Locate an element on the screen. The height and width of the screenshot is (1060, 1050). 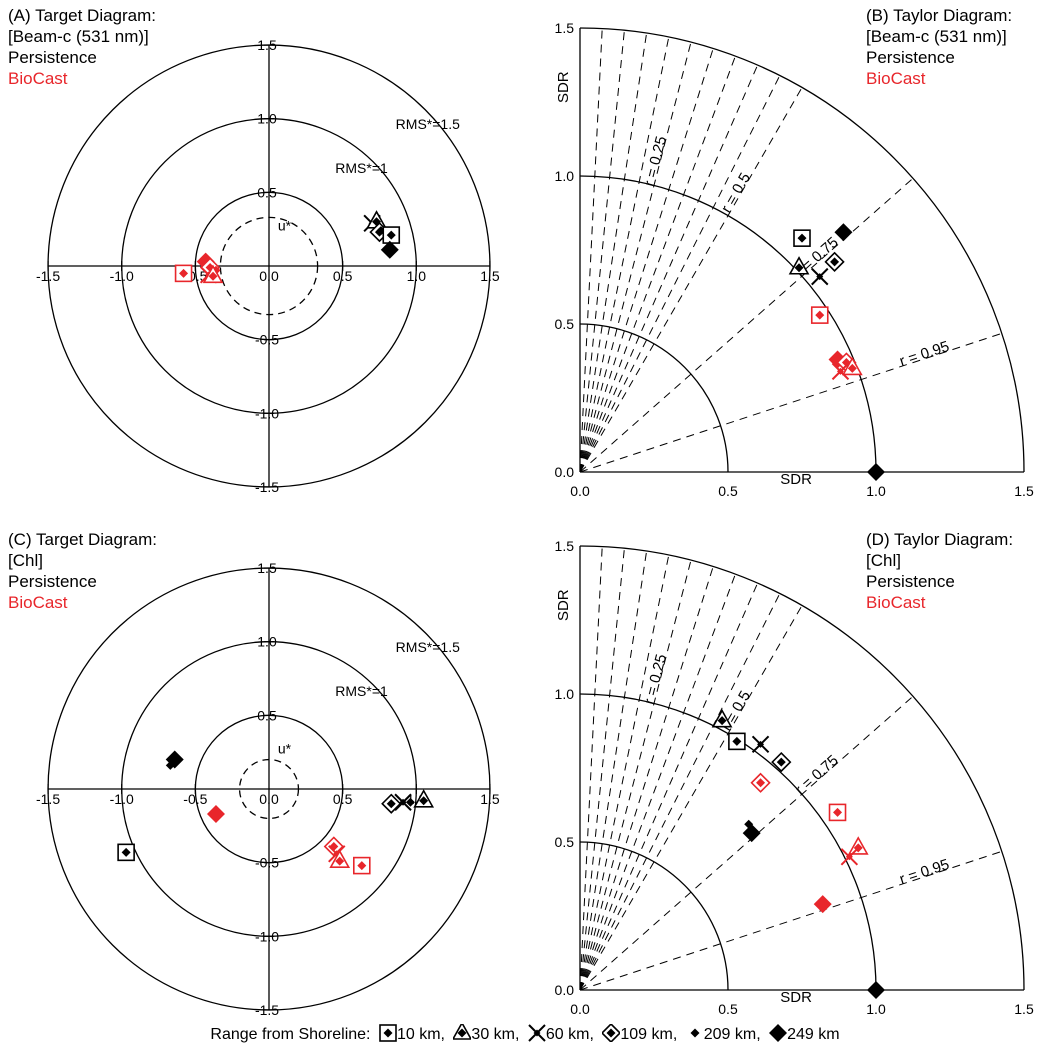
y-tick-label: -0.5 is located at coordinates (267, 340).